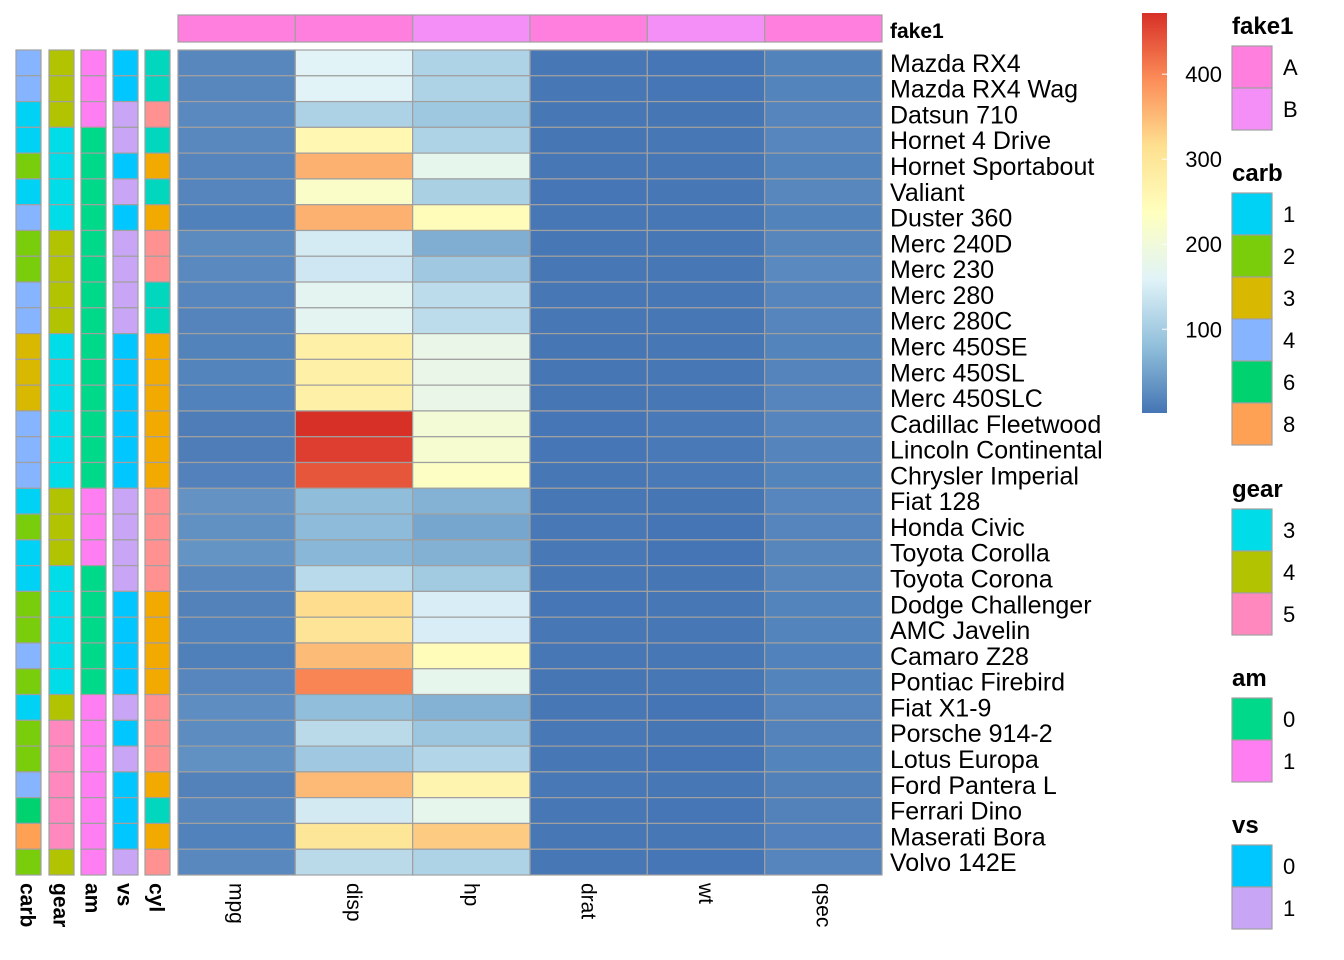 The height and width of the screenshot is (960, 1344). Describe the element at coordinates (1289, 530) in the screenshot. I see `legend-label: 3` at that location.